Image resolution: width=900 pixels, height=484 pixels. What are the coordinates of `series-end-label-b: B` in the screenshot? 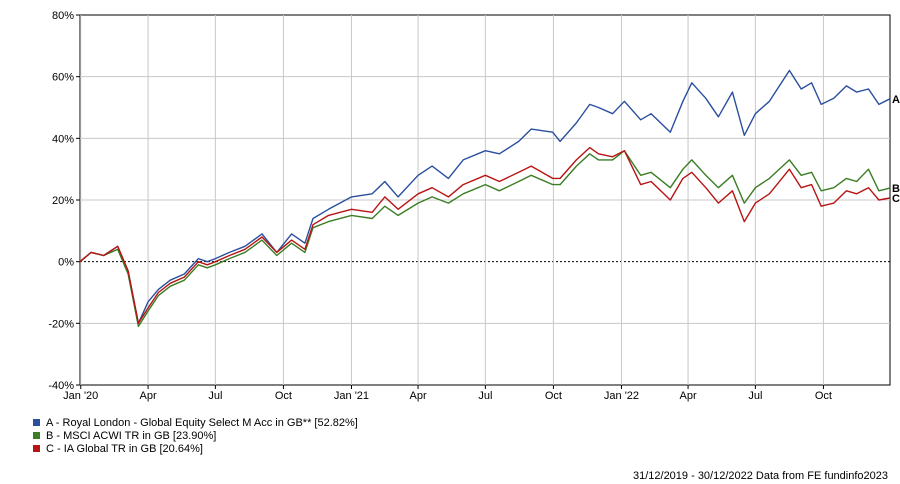 It's located at (896, 189).